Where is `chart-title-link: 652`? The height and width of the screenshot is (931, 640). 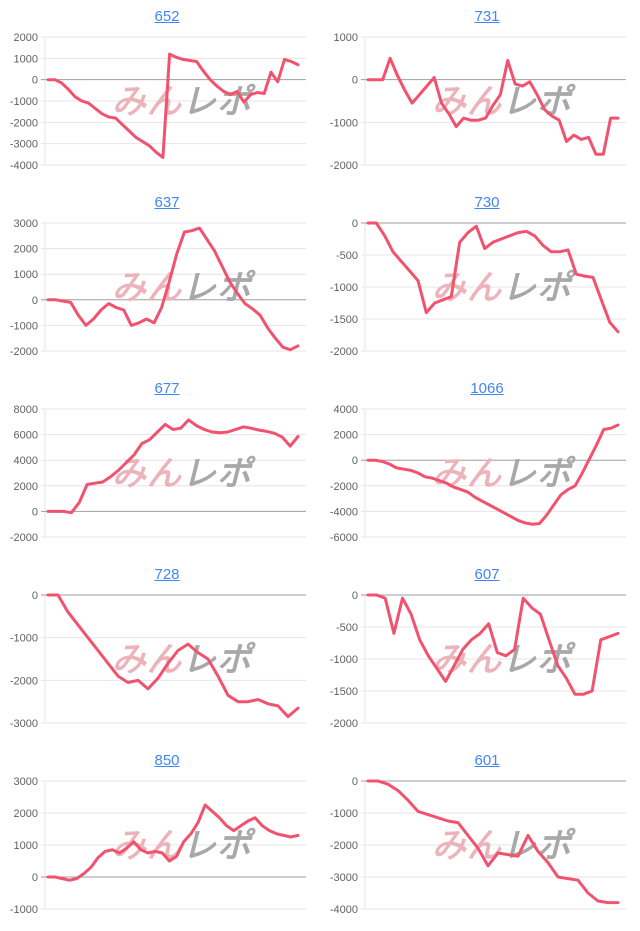 chart-title-link: 652 is located at coordinates (167, 16).